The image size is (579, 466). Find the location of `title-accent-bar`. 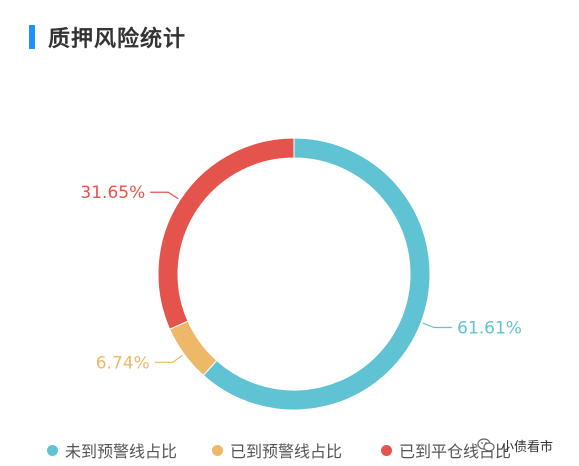

title-accent-bar is located at coordinates (32, 37).